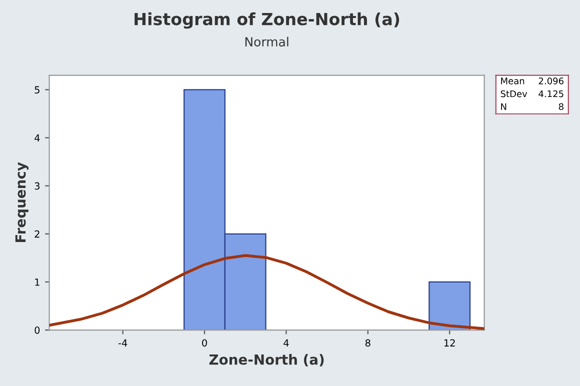  I want to click on x-tick-label: 12, so click(449, 342).